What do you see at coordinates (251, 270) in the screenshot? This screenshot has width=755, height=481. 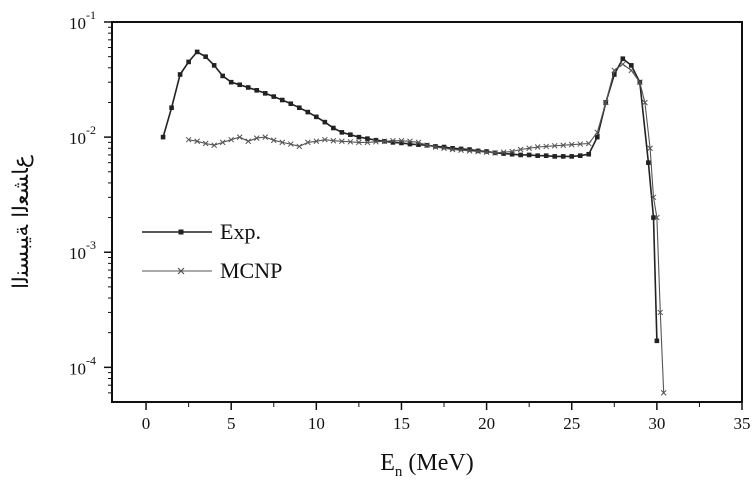 I see `legend-label-mcnp: MCNP` at bounding box center [251, 270].